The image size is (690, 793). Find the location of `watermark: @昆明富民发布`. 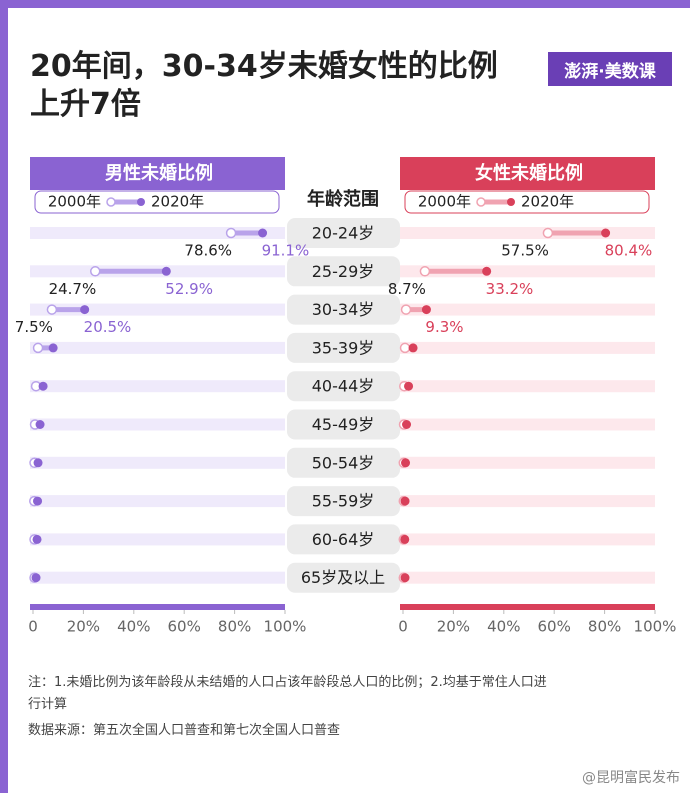

watermark: @昆明富民发布 is located at coordinates (631, 778).